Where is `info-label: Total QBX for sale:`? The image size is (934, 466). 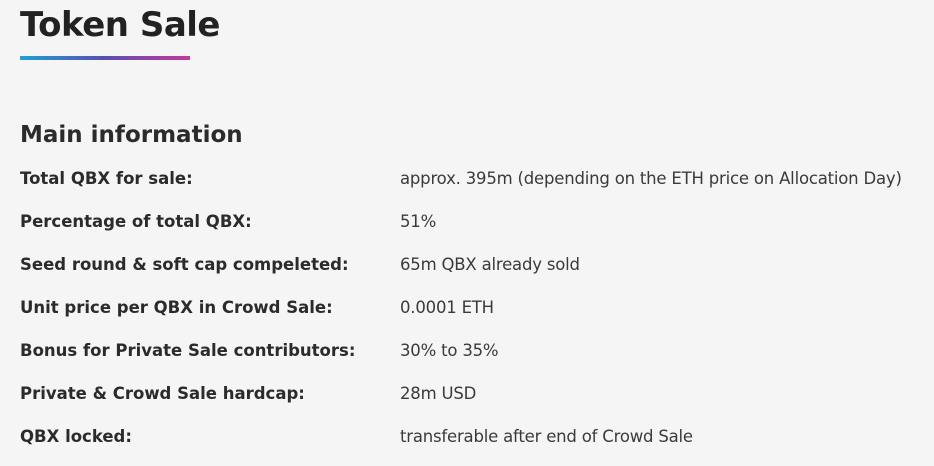 info-label: Total QBX for sale: is located at coordinates (106, 178).